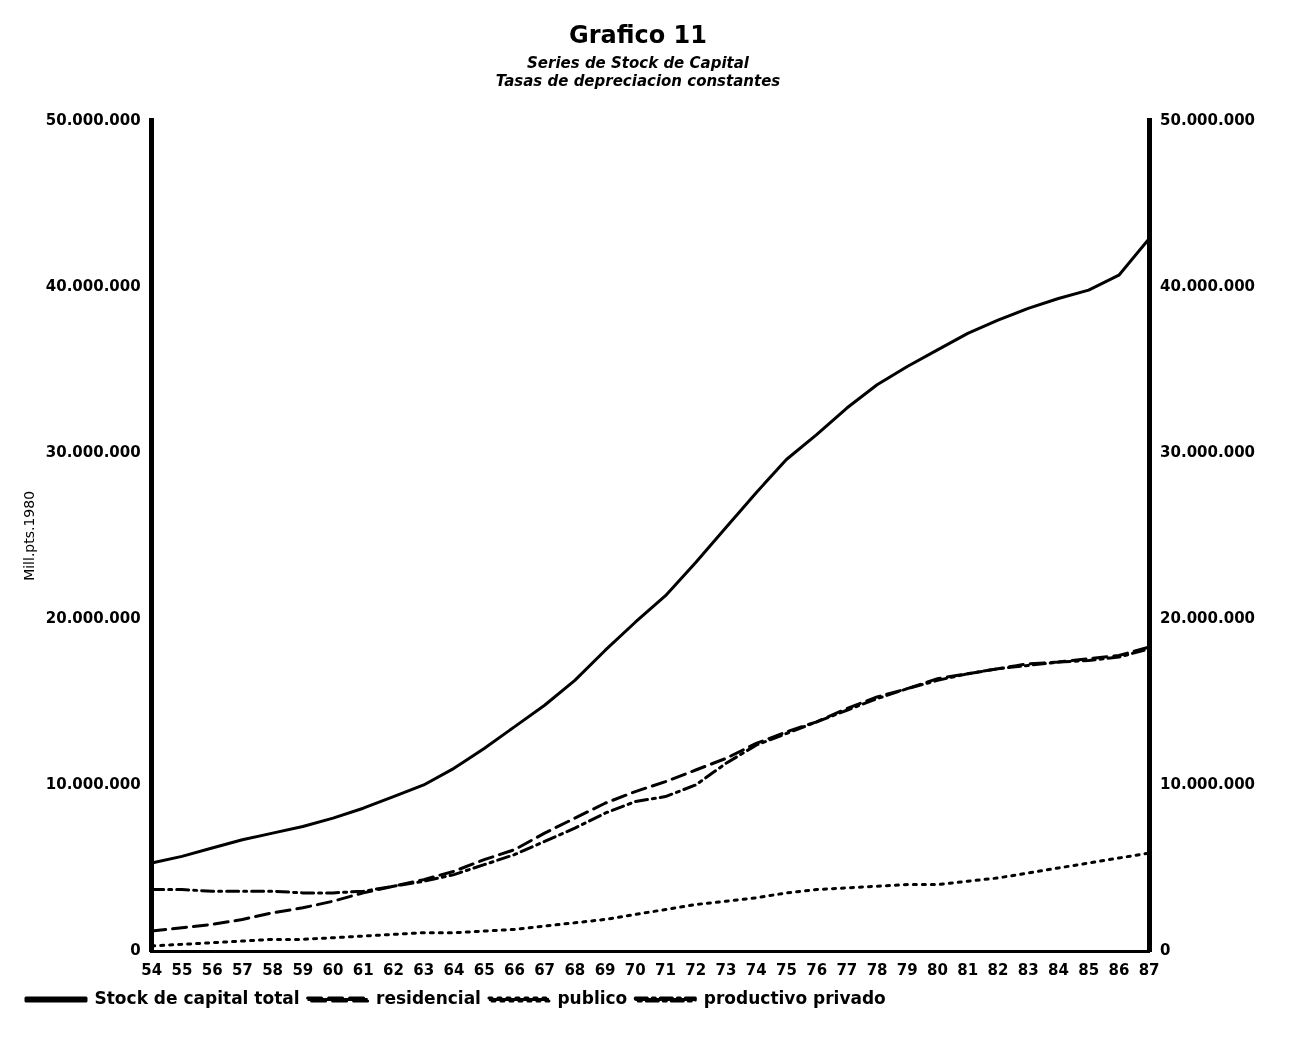 This screenshot has width=1289, height=1043. I want to click on x-tick-label: 69, so click(605, 969).